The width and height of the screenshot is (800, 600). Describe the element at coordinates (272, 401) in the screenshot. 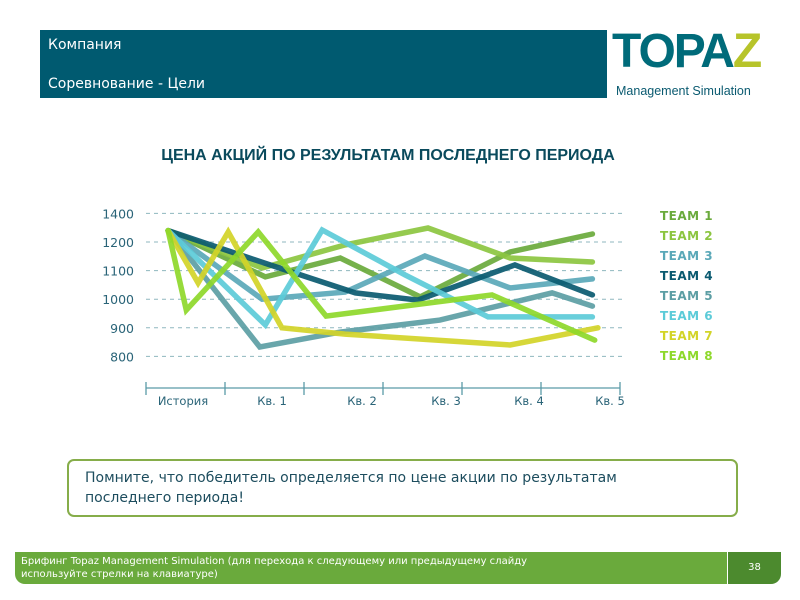

I see `x-tick-label: Кв. 1` at that location.